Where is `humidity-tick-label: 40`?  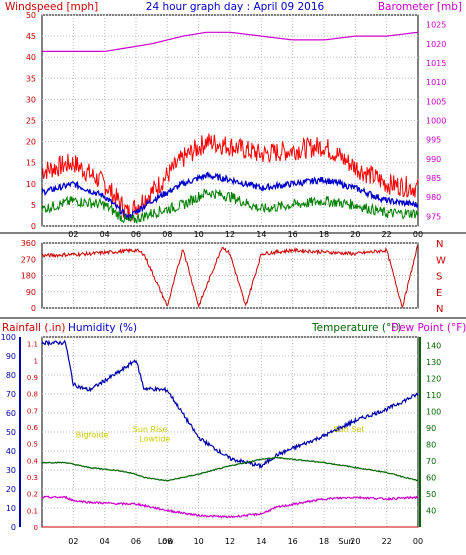
humidity-tick-label: 40 is located at coordinates (11, 451).